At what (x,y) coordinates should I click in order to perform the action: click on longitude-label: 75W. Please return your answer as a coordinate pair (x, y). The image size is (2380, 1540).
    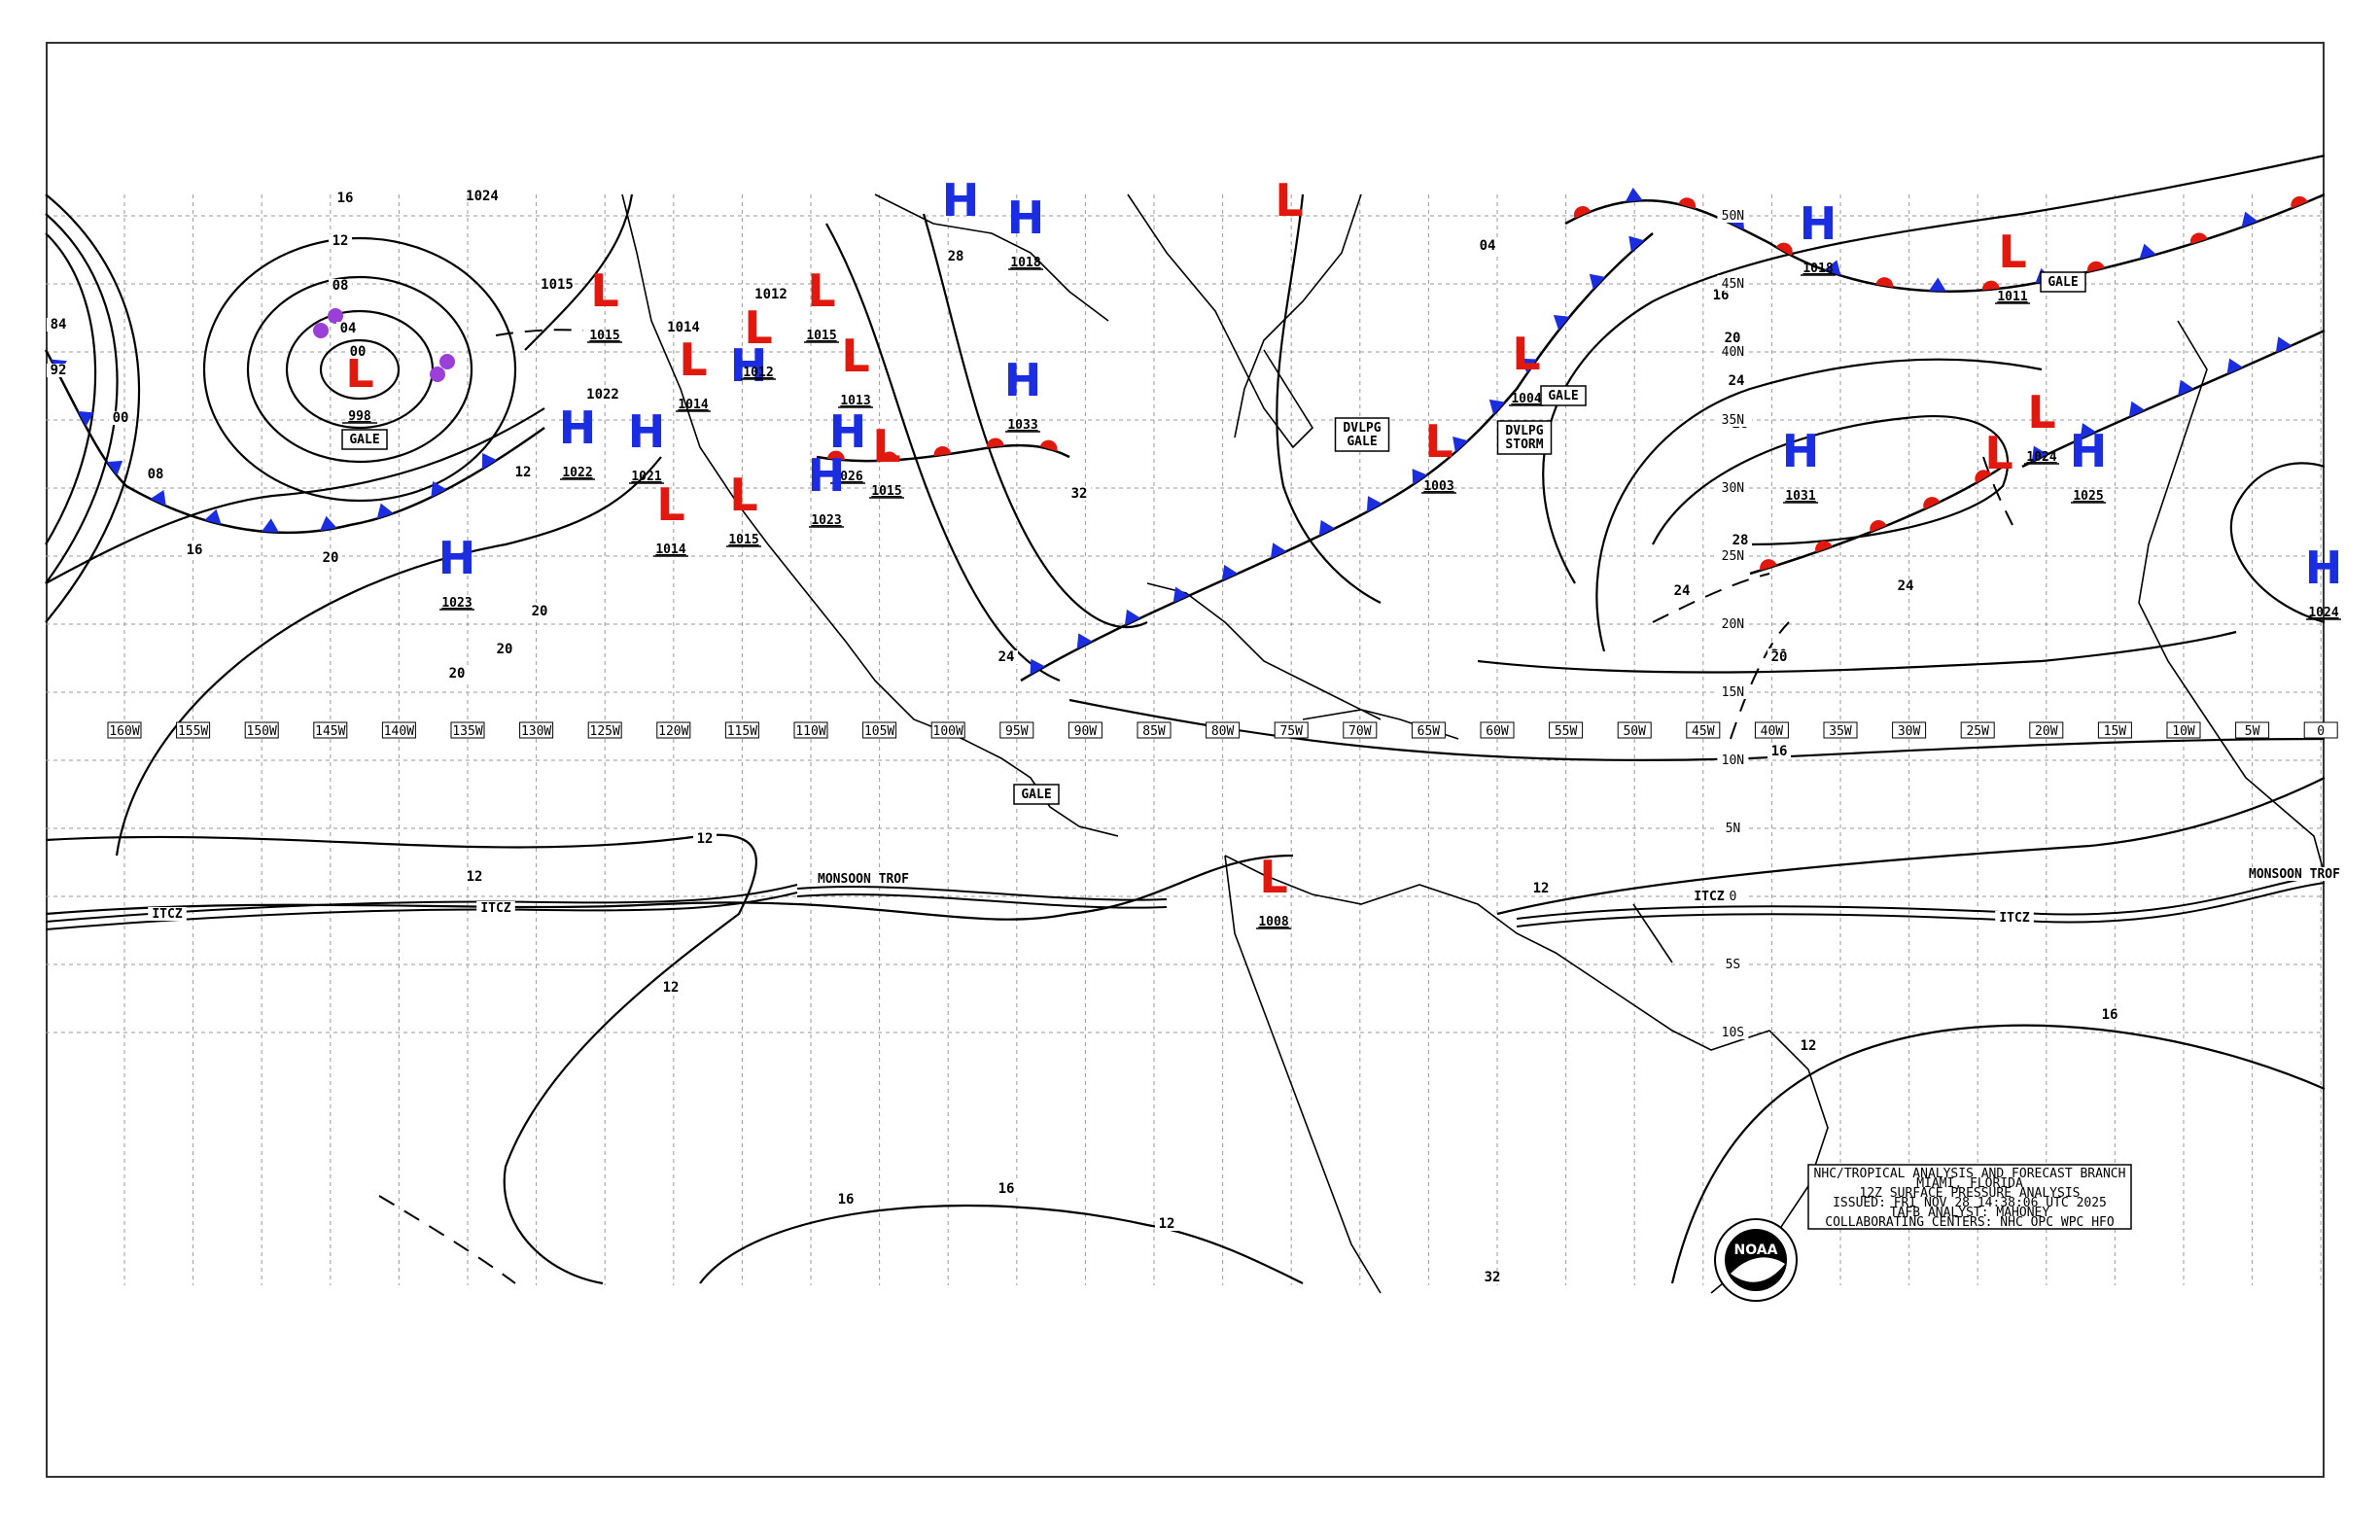
    Looking at the image, I should click on (1291, 731).